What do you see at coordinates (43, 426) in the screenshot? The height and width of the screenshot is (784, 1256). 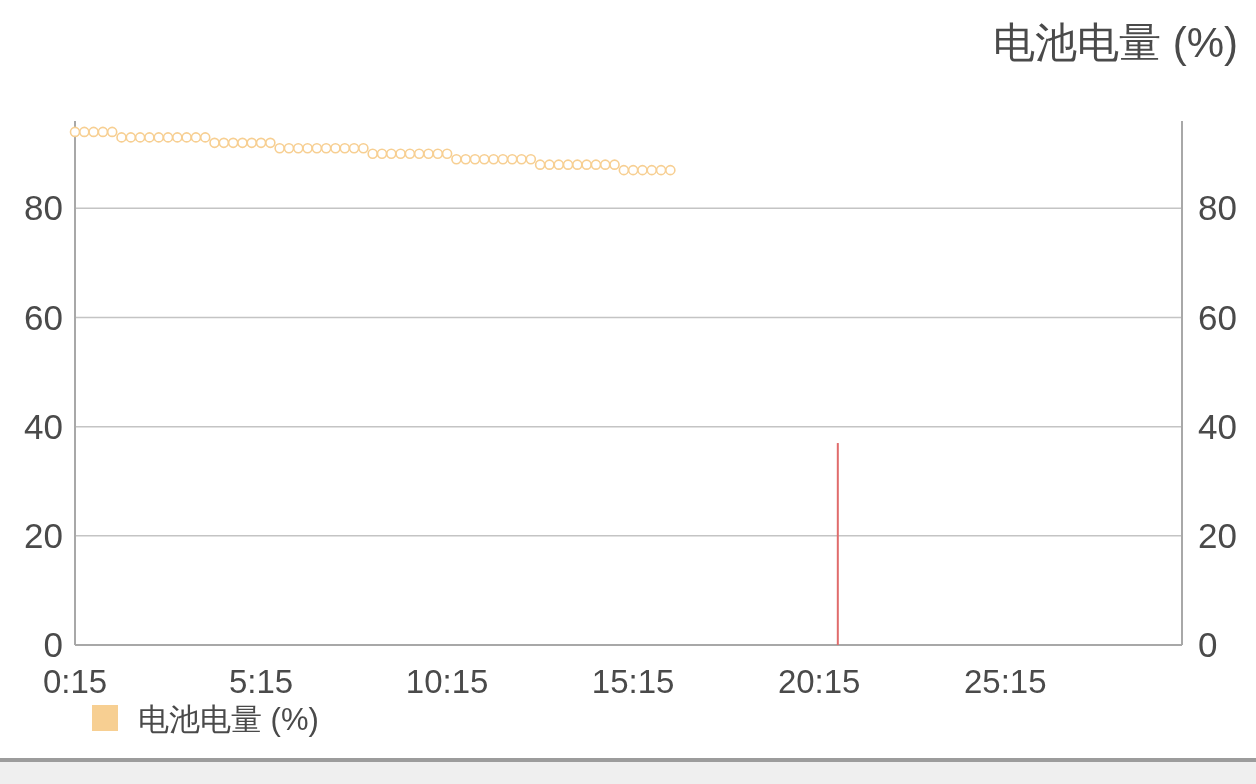 I see `y-tick-label: 40` at bounding box center [43, 426].